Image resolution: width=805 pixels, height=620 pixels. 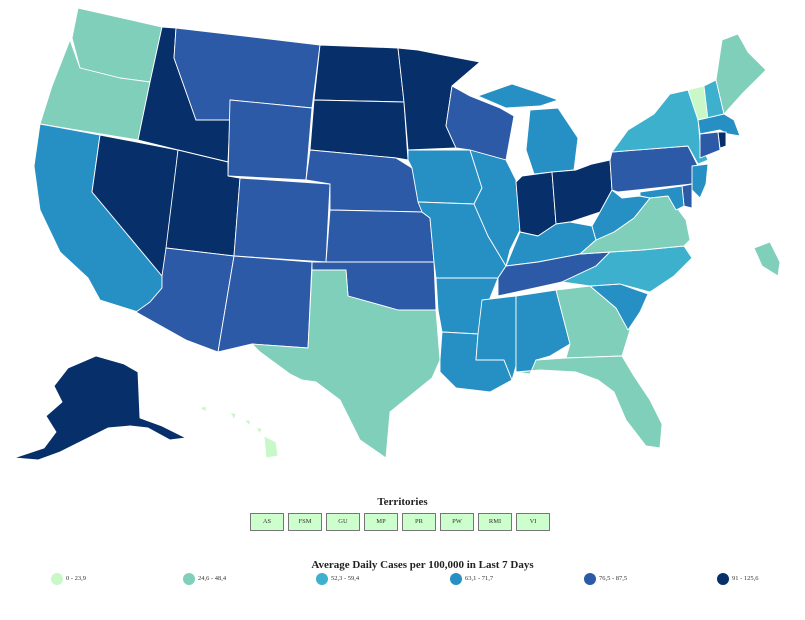 What do you see at coordinates (345, 578) in the screenshot?
I see `legend-label: 52,3 - 59,4` at bounding box center [345, 578].